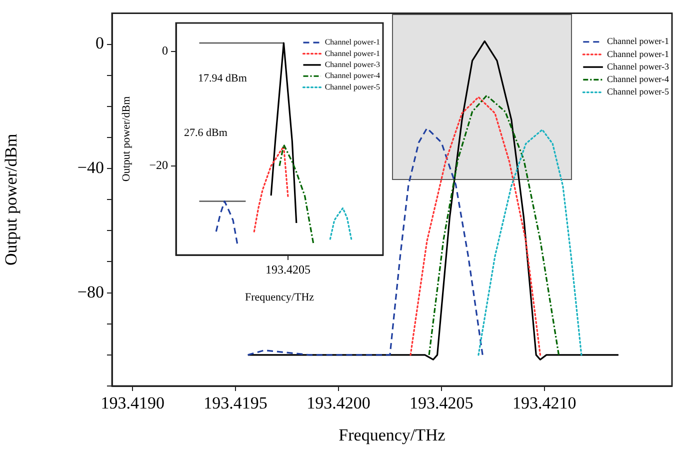  Describe the element at coordinates (223, 78) in the screenshot. I see `annotation: 17.94 dBm` at that location.